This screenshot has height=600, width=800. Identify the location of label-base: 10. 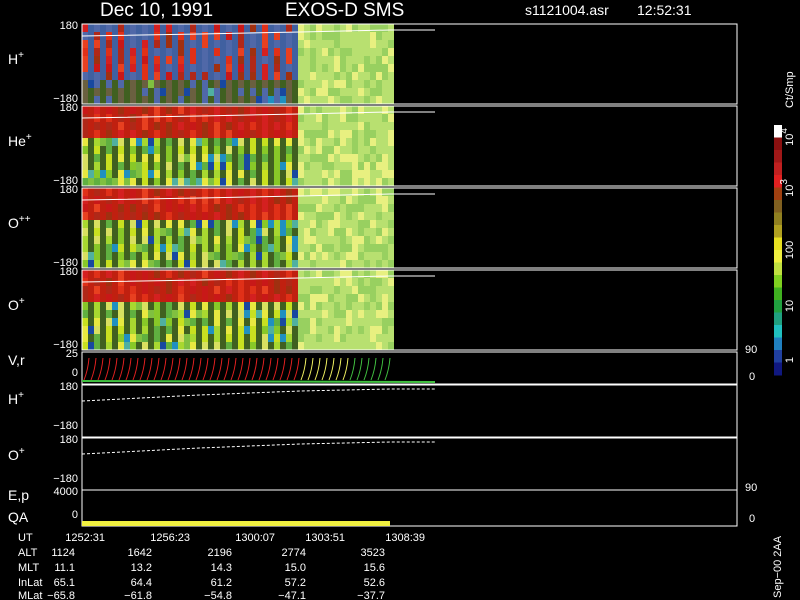
(790, 191).